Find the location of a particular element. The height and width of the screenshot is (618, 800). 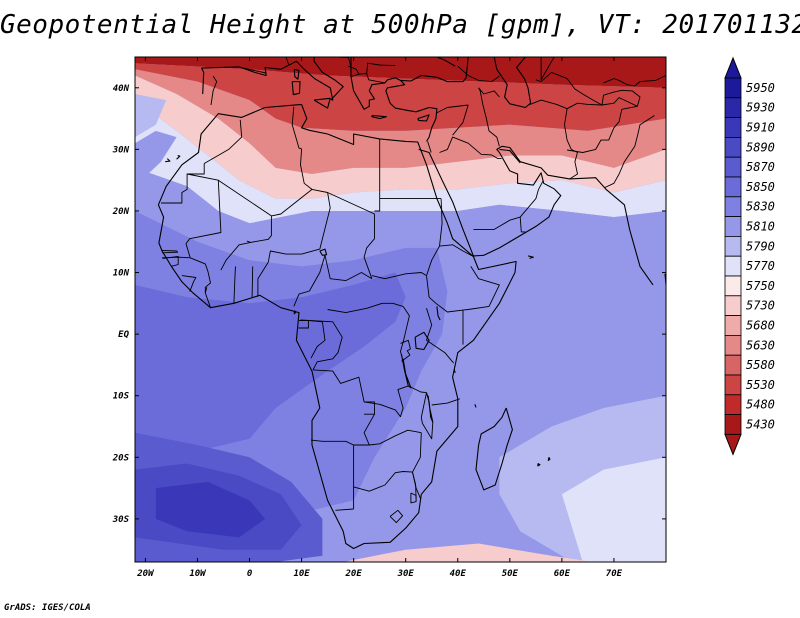

coastline-turkey-n is located at coordinates (434, 70).